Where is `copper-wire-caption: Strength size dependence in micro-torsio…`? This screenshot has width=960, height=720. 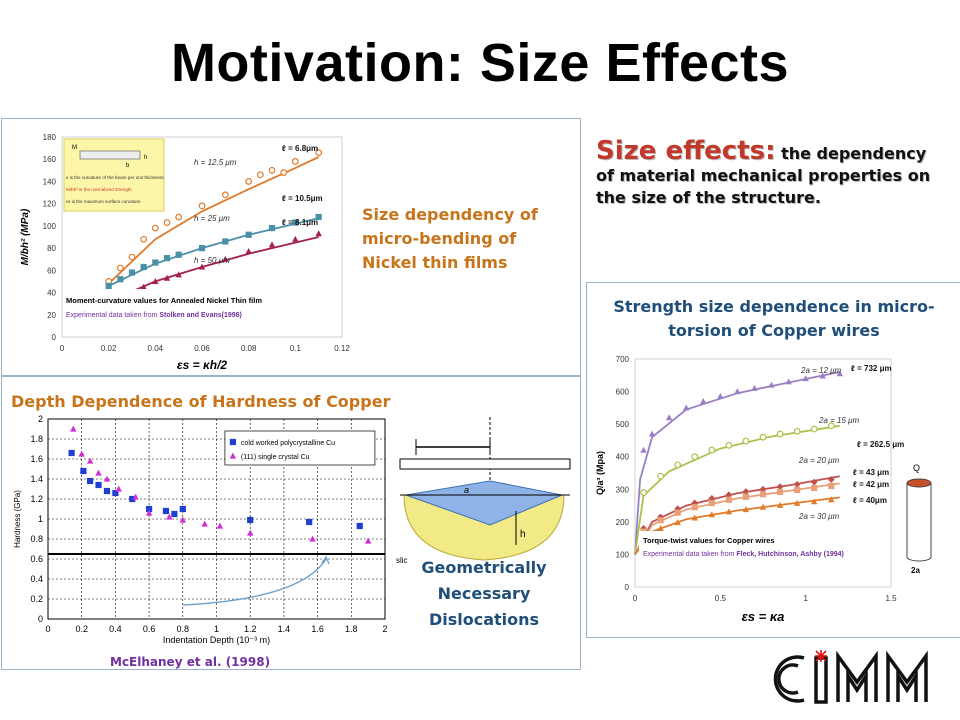
copper-wire-caption: Strength size dependence in micro-torsio… is located at coordinates (774, 318).